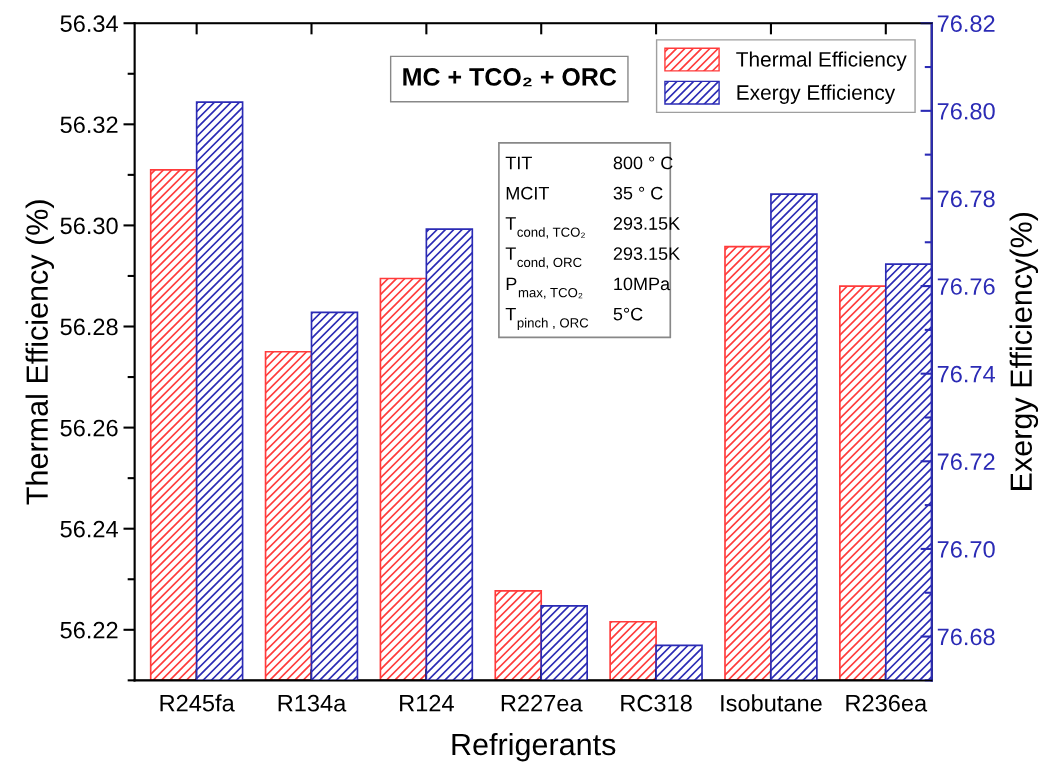 The image size is (1060, 774). Describe the element at coordinates (545, 228) in the screenshot. I see `annotation: Tcond, TCO₂` at that location.